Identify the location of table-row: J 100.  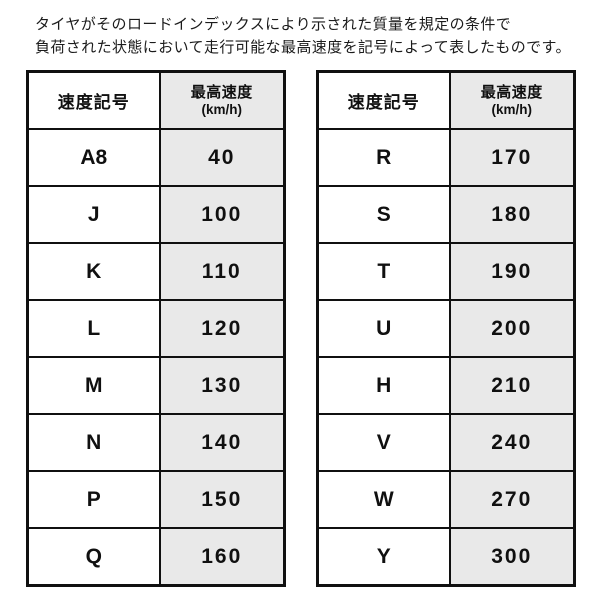
(156, 214).